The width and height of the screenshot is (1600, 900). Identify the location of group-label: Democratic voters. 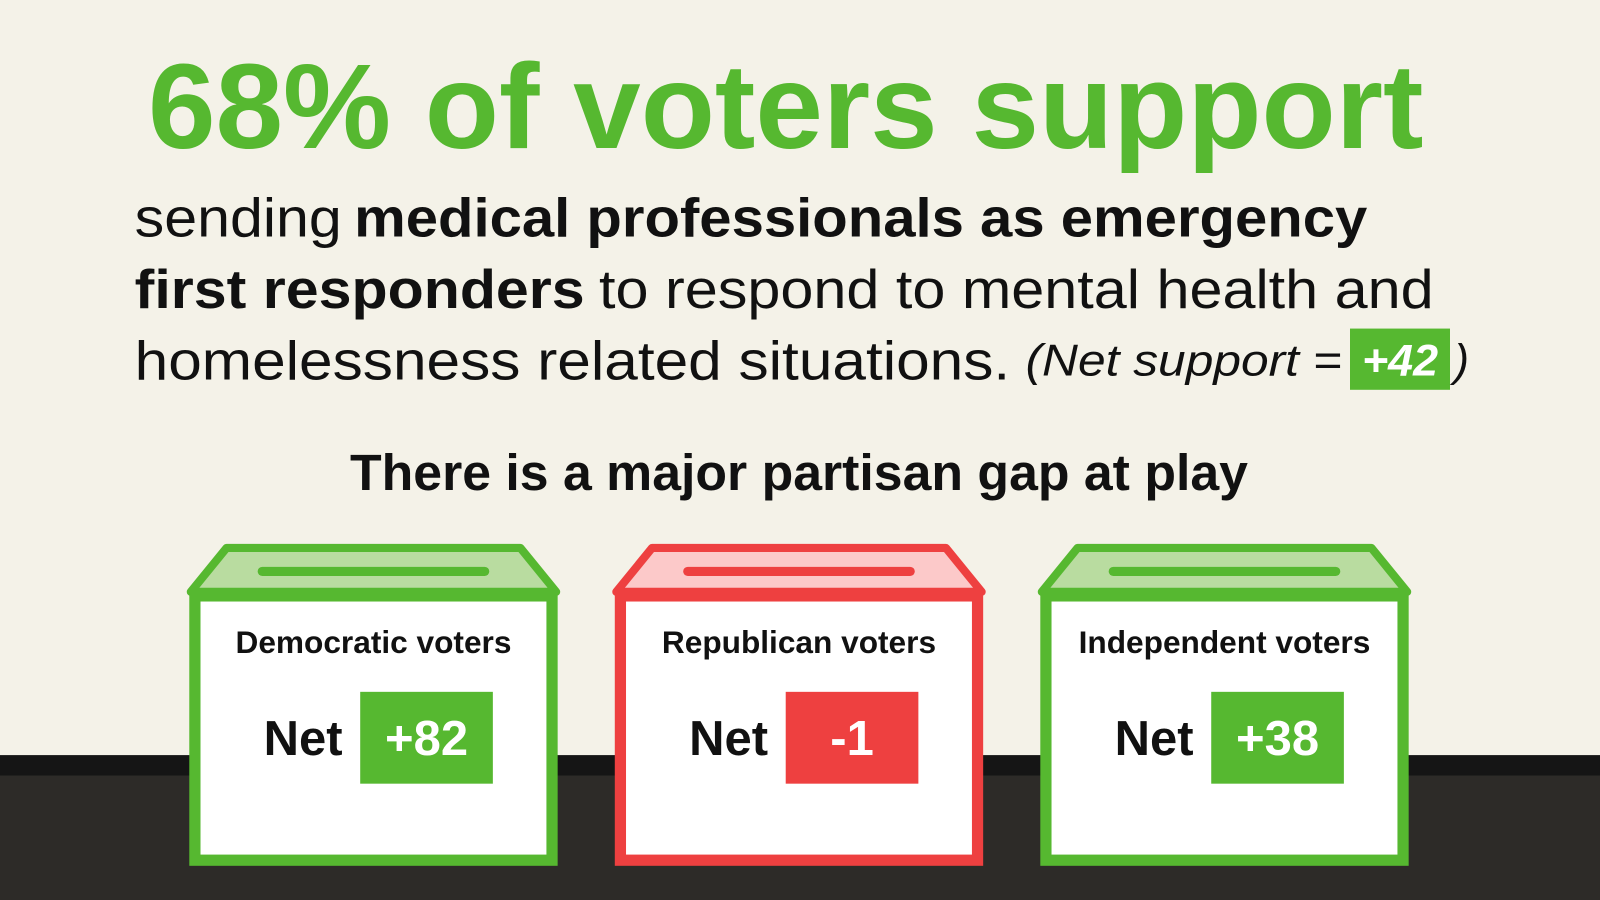
(373, 642).